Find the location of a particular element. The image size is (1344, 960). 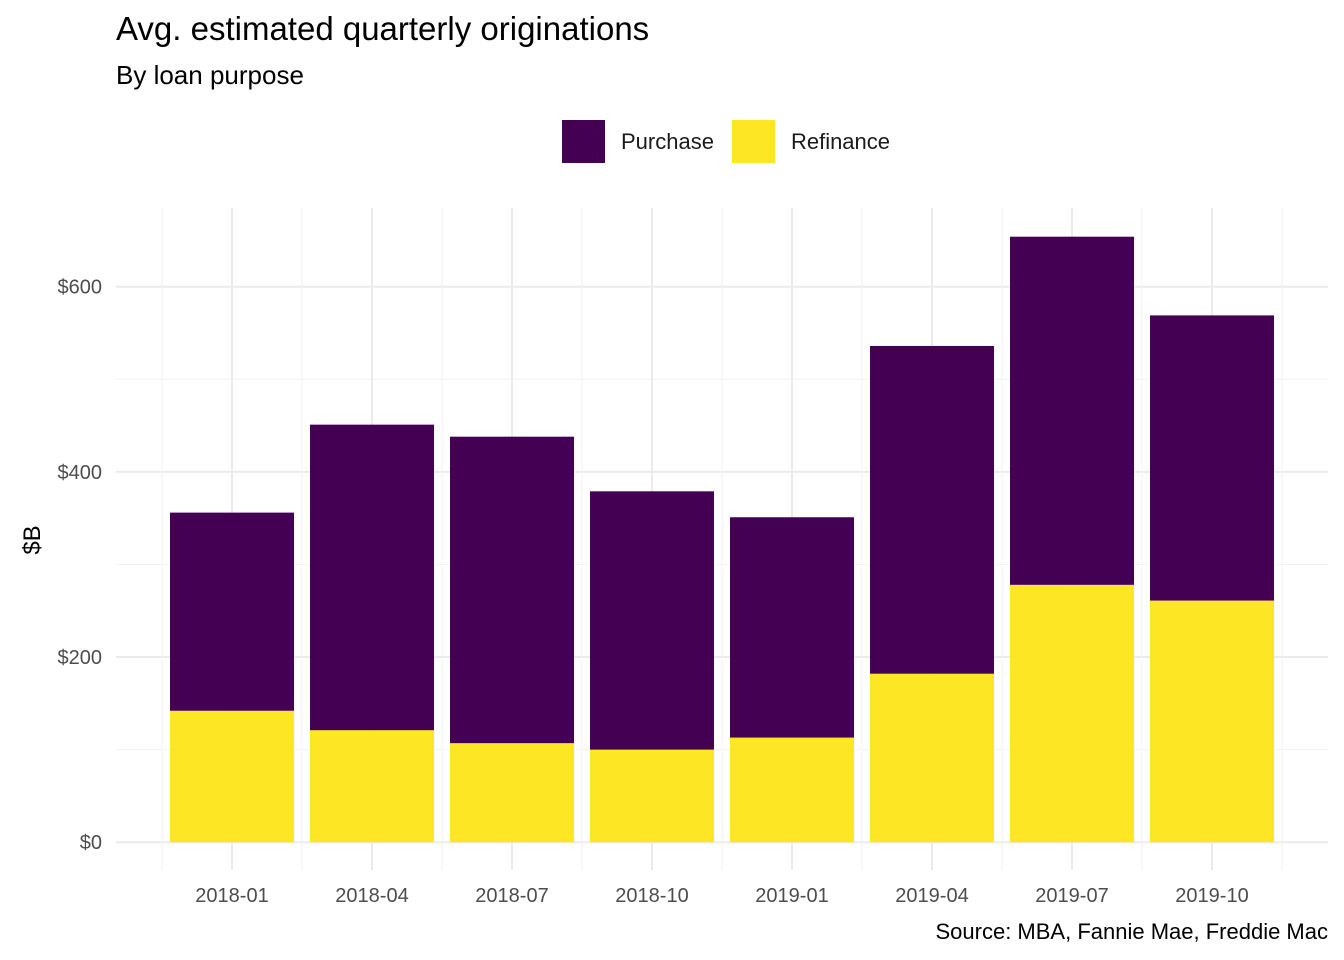

y-axis-ticks: $0 $200 $400 $600 is located at coordinates (80, 566).